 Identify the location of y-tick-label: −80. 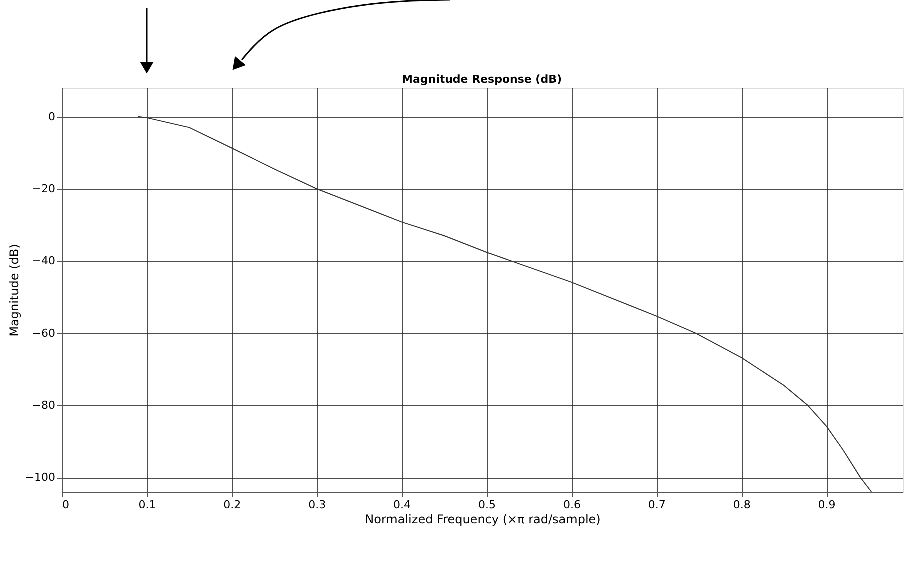
(44, 405).